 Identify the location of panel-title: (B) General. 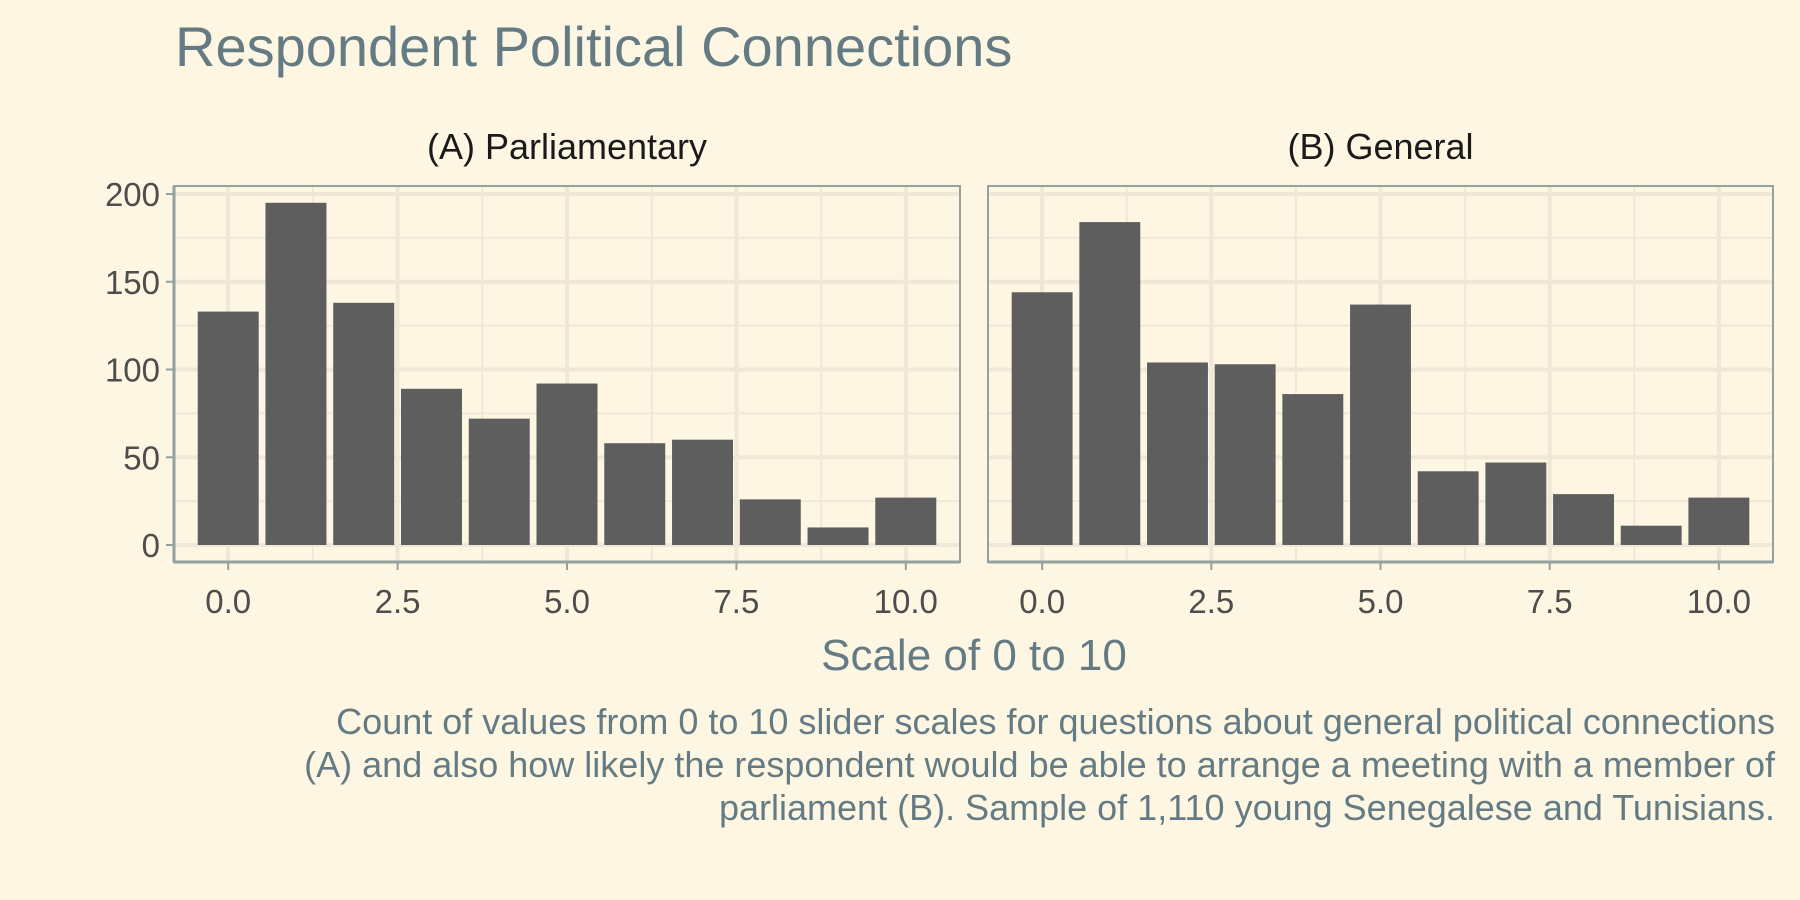
(1380, 146).